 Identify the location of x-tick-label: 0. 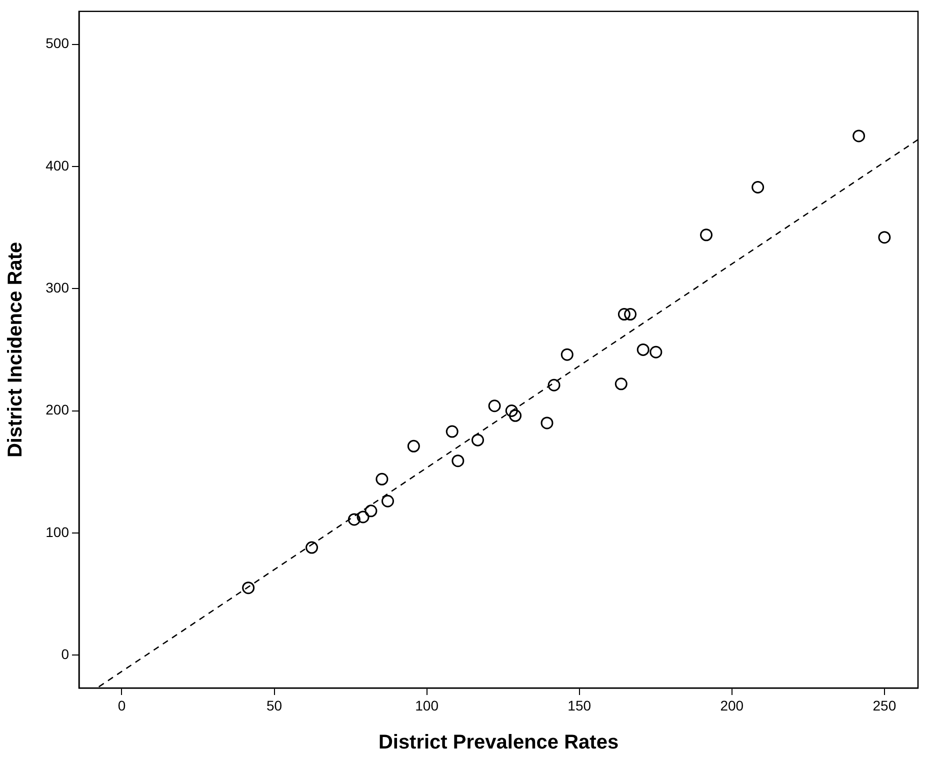
(122, 705).